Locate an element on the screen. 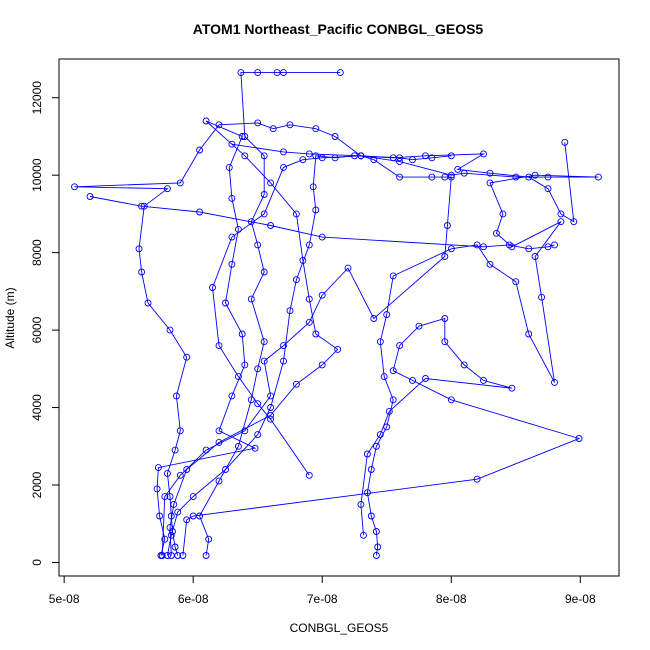  chart-title: ATOM1 Northeast_Pacific CONBGL_GEOS5 is located at coordinates (338, 29).